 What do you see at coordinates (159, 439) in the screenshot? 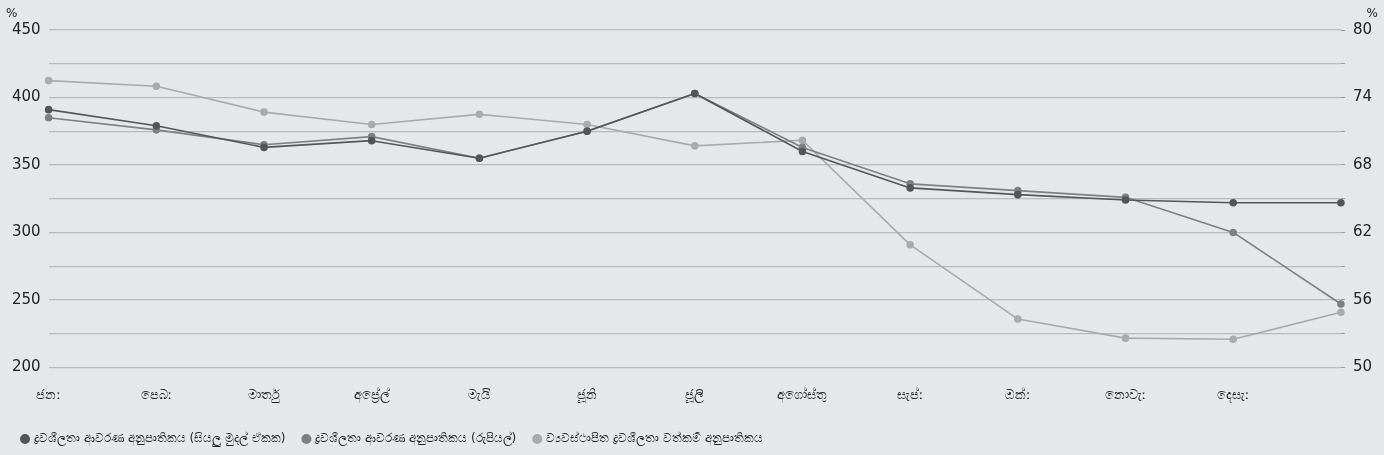
I see `legend-label: ද්‍රවශීලතා ආවරණ අනුපාතිකය (සියලු මුදල් ඒකක)` at bounding box center [159, 439].